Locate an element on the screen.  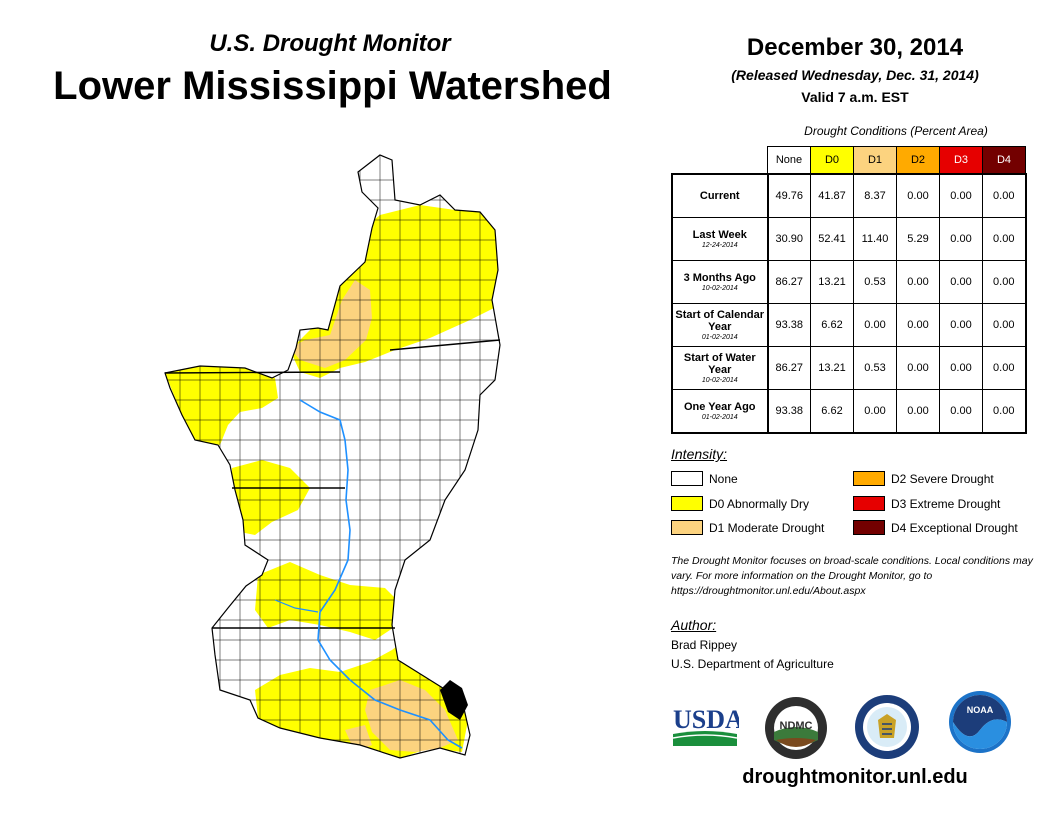
legend-label: D0 Abnormally Dry is located at coordinates (759, 503).